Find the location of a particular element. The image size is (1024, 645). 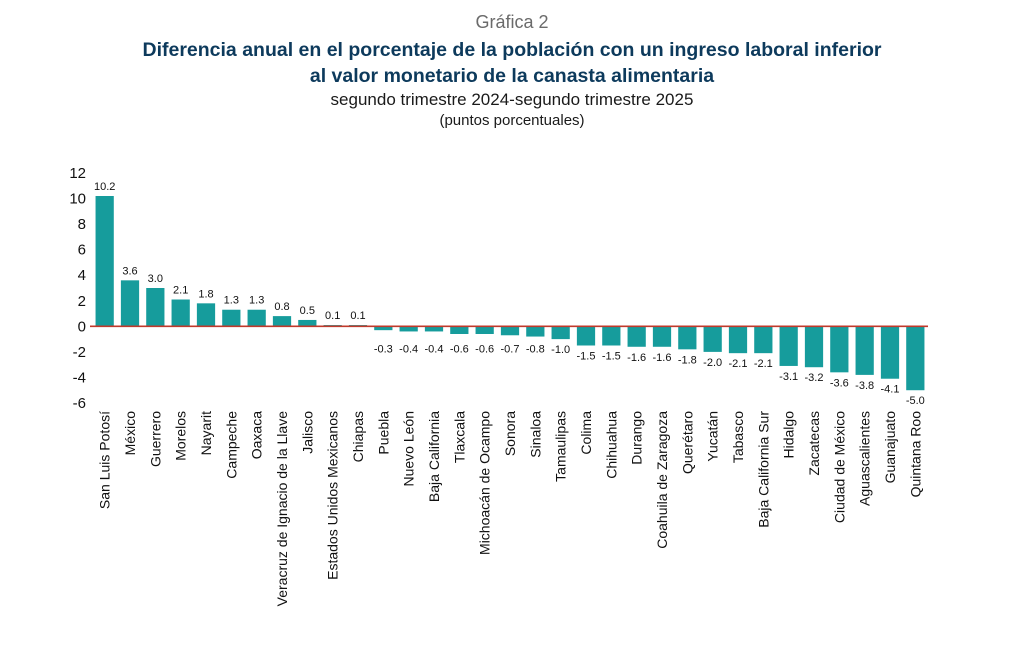

category-label: Guanajuato is located at coordinates (890, 447).